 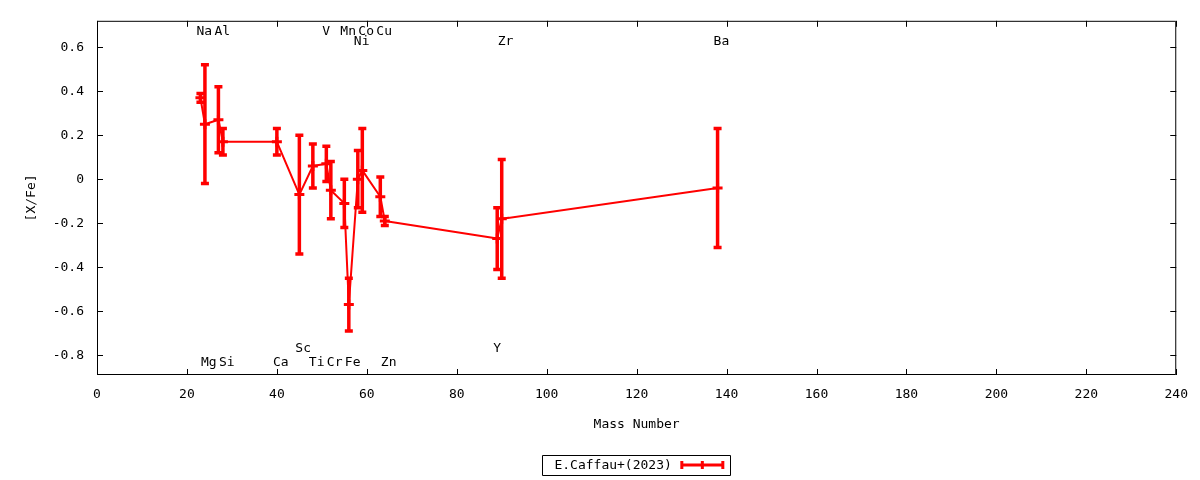 What do you see at coordinates (277, 394) in the screenshot?
I see `x-tick-label: 40` at bounding box center [277, 394].